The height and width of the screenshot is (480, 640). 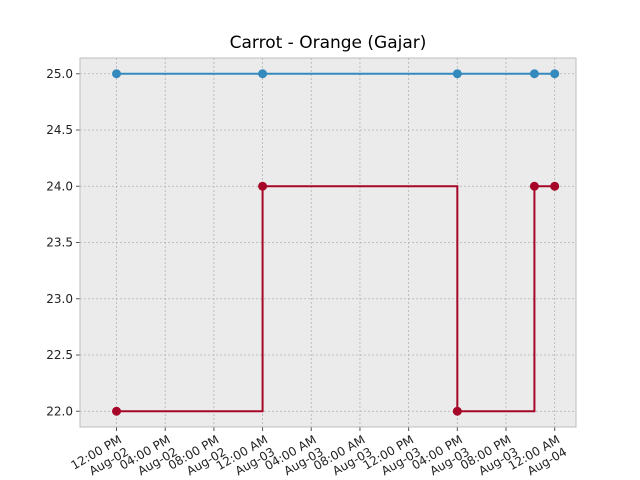 I want to click on y-tick-label: 23.5, so click(x=59, y=243).